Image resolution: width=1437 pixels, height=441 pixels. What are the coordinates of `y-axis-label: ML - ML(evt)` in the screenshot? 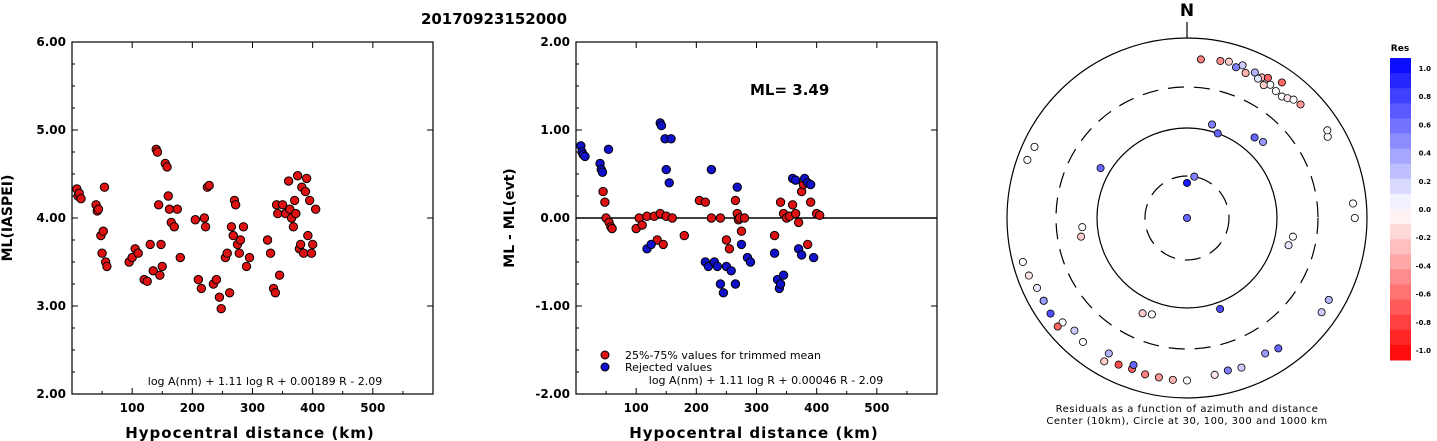 It's located at (510, 217).